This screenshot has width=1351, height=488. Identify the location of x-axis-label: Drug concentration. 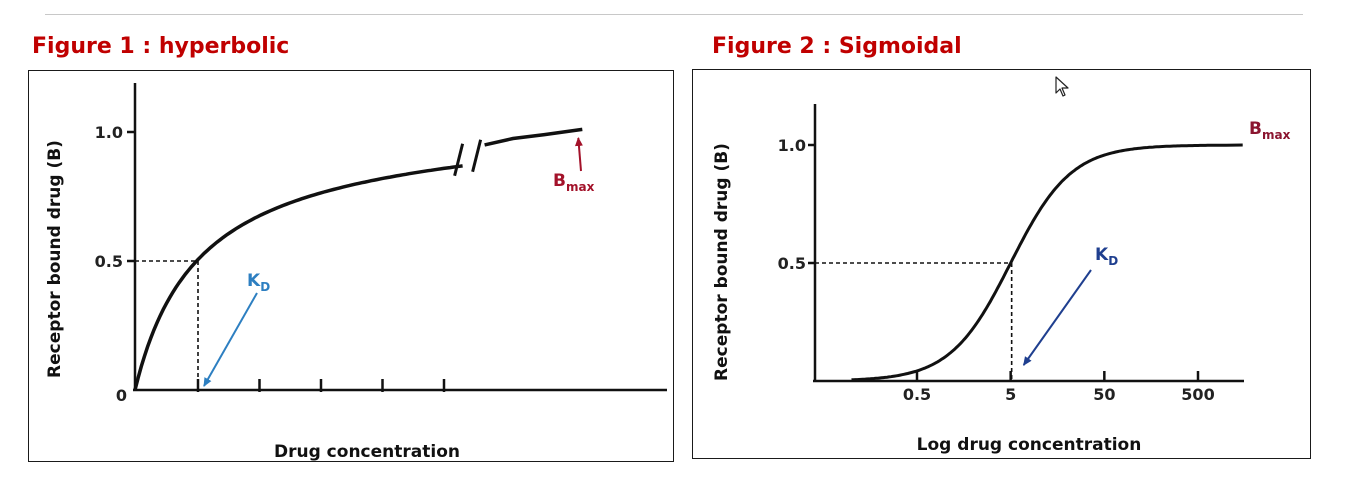
(367, 452).